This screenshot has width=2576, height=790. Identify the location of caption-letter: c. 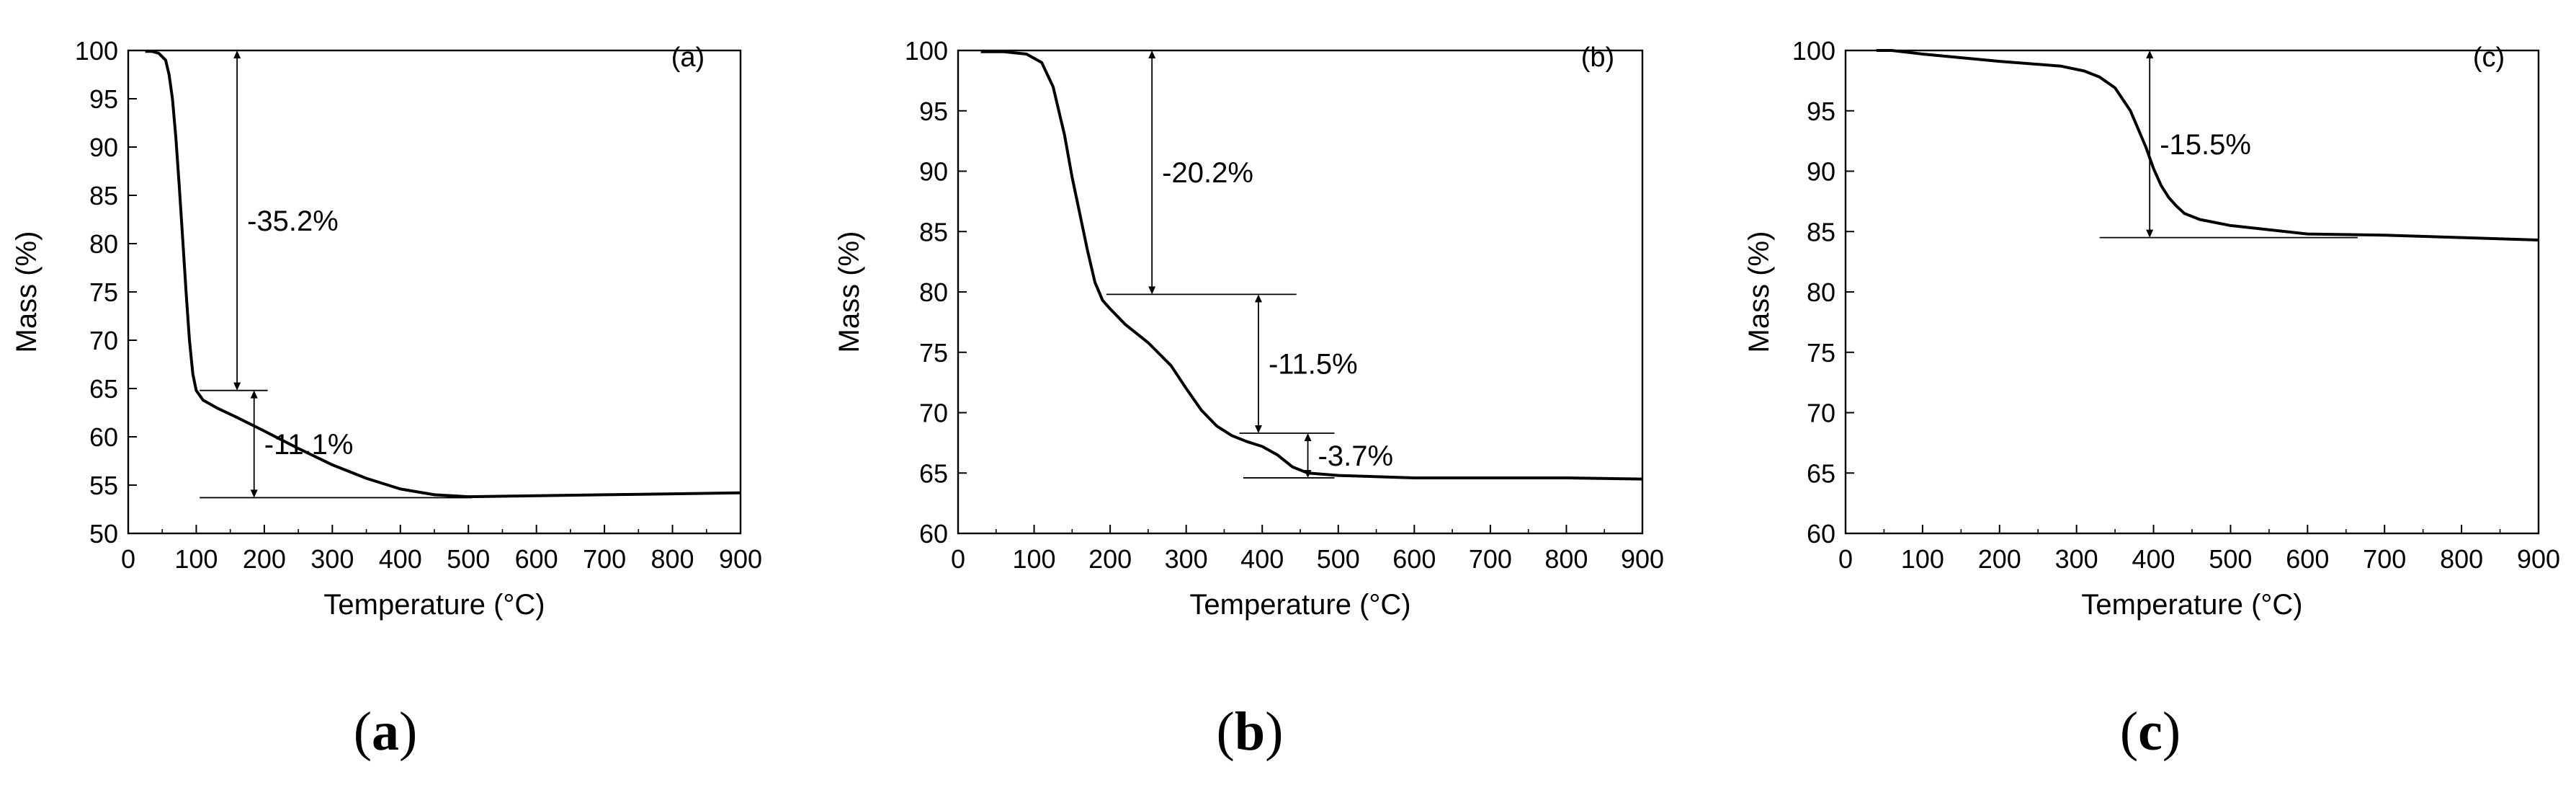
(2150, 732).